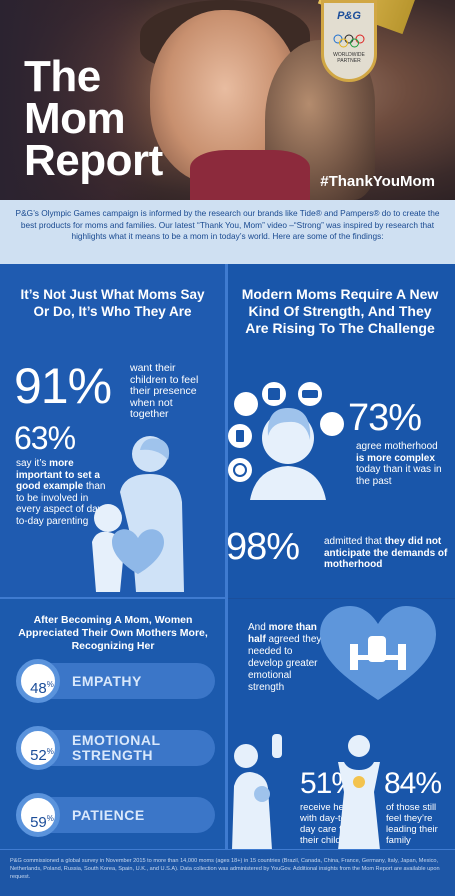 Image resolution: width=455 pixels, height=896 pixels. Describe the element at coordinates (42, 755) in the screenshot. I see `trait-percent: 52%` at that location.